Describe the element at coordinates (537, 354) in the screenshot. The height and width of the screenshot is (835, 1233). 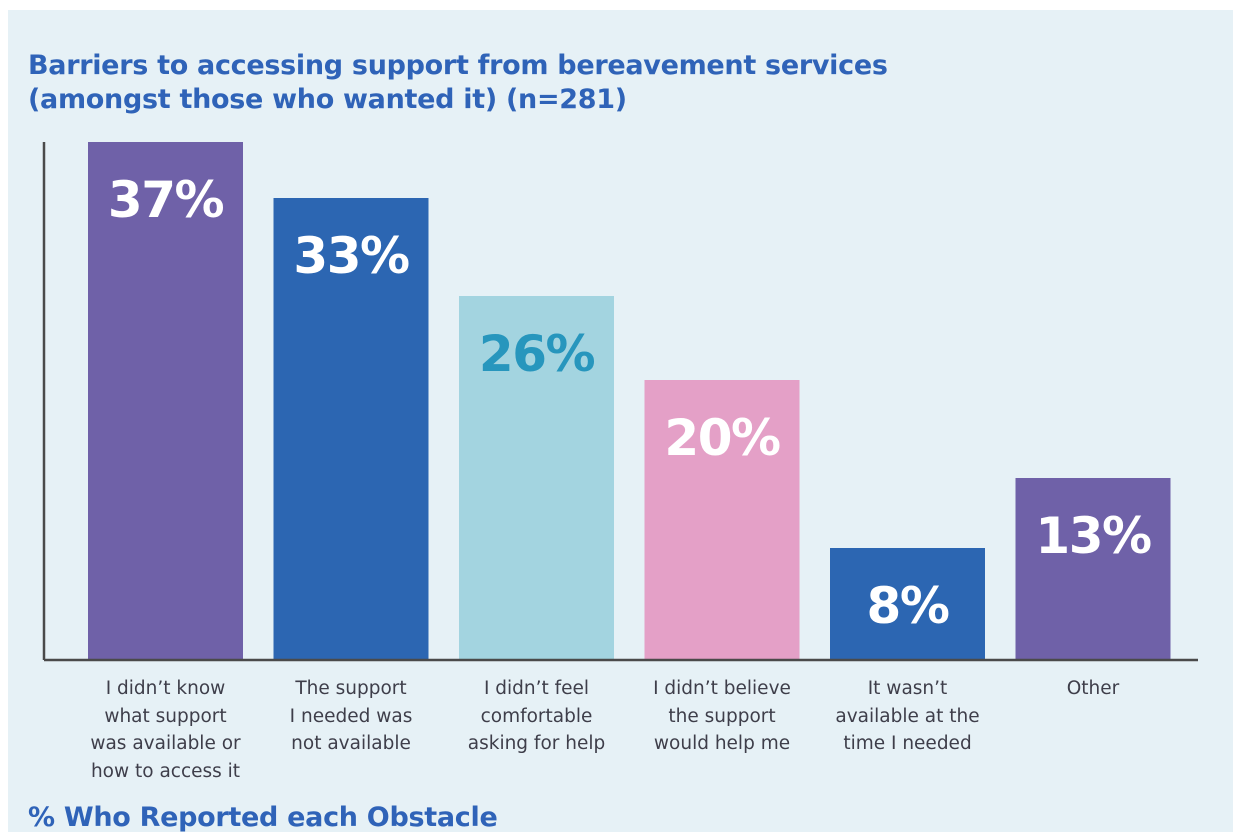
I see `bar-value-label: 26%` at that location.